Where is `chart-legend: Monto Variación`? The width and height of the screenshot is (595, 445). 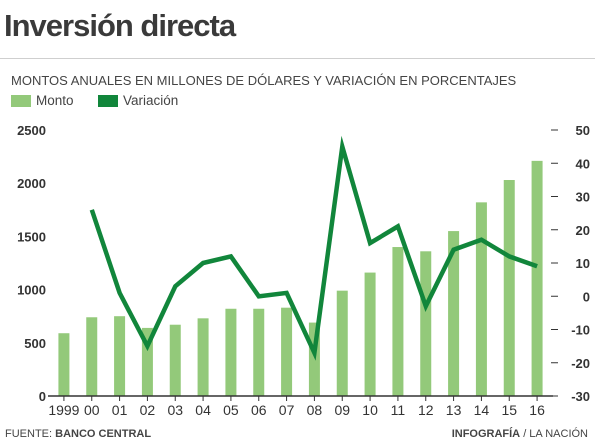
chart-legend: Monto Variación is located at coordinates (104, 102).